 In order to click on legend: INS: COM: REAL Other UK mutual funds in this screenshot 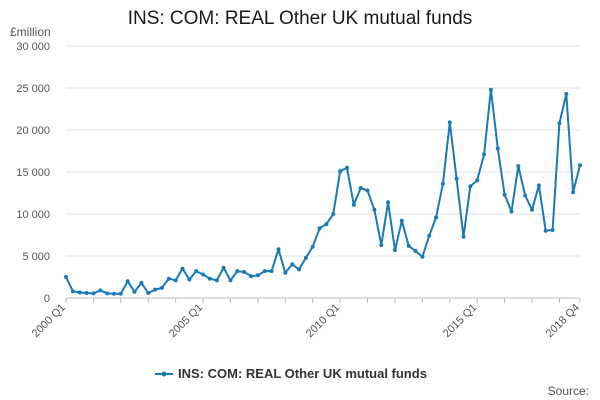, I will do `click(291, 373)`.